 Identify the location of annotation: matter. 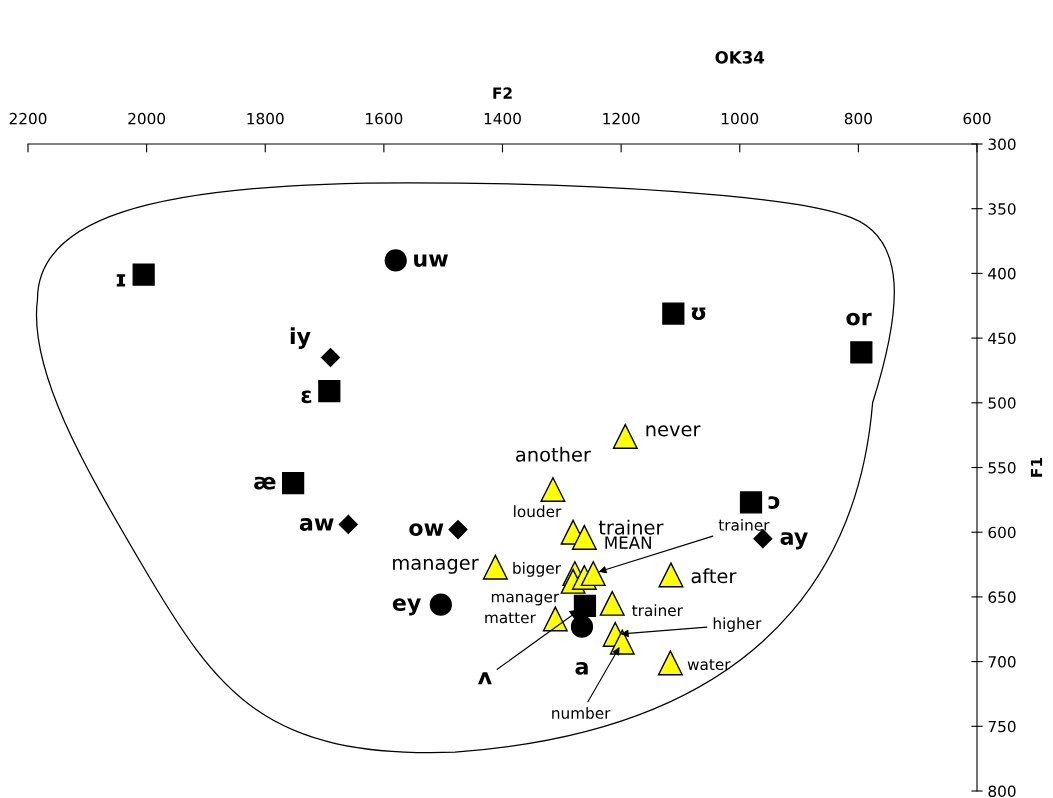
(510, 618).